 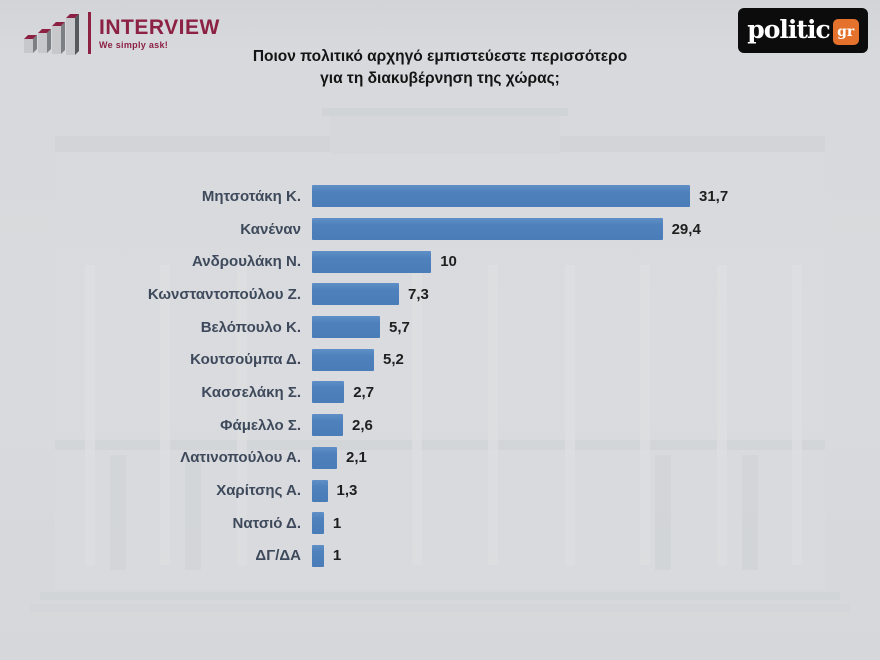 I want to click on bar-value: 5,2, so click(x=393, y=360).